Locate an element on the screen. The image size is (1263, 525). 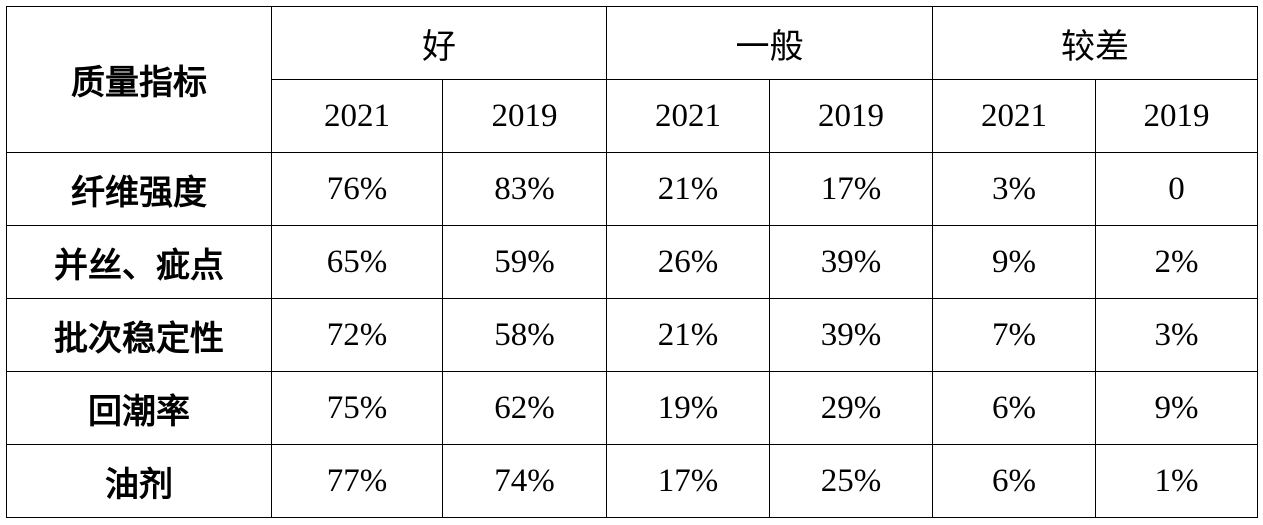
group-header-poor: 较差 is located at coordinates (1095, 43).